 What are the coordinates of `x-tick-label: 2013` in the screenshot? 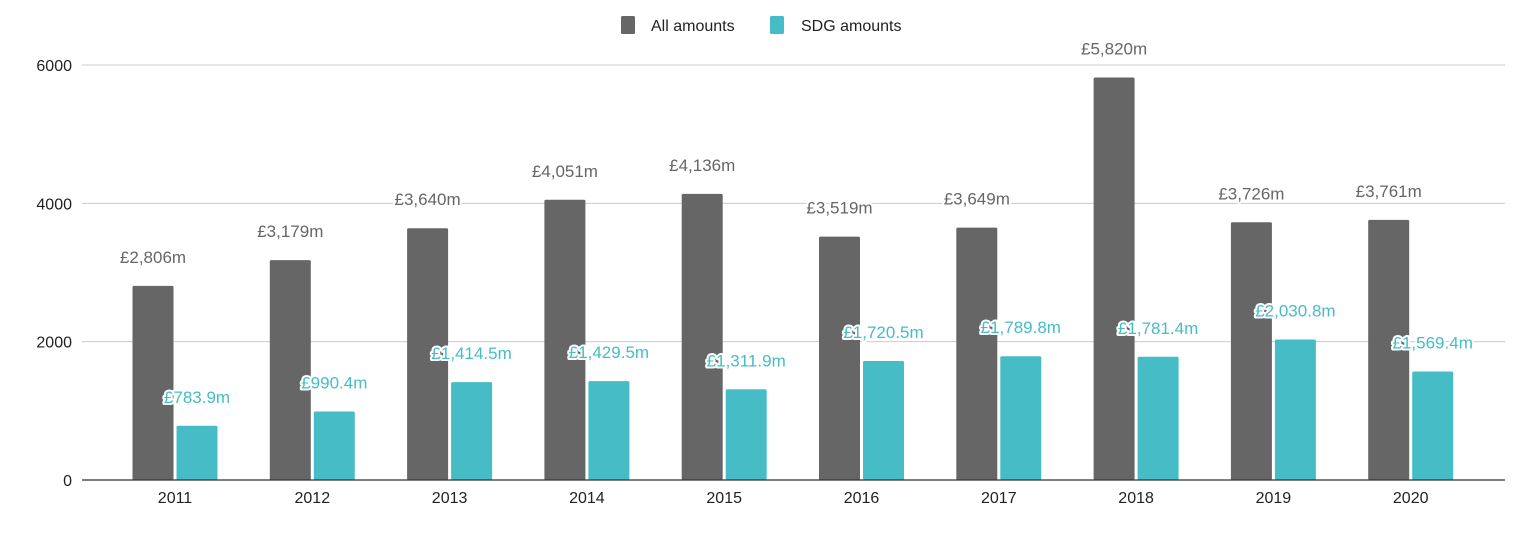 It's located at (450, 498).